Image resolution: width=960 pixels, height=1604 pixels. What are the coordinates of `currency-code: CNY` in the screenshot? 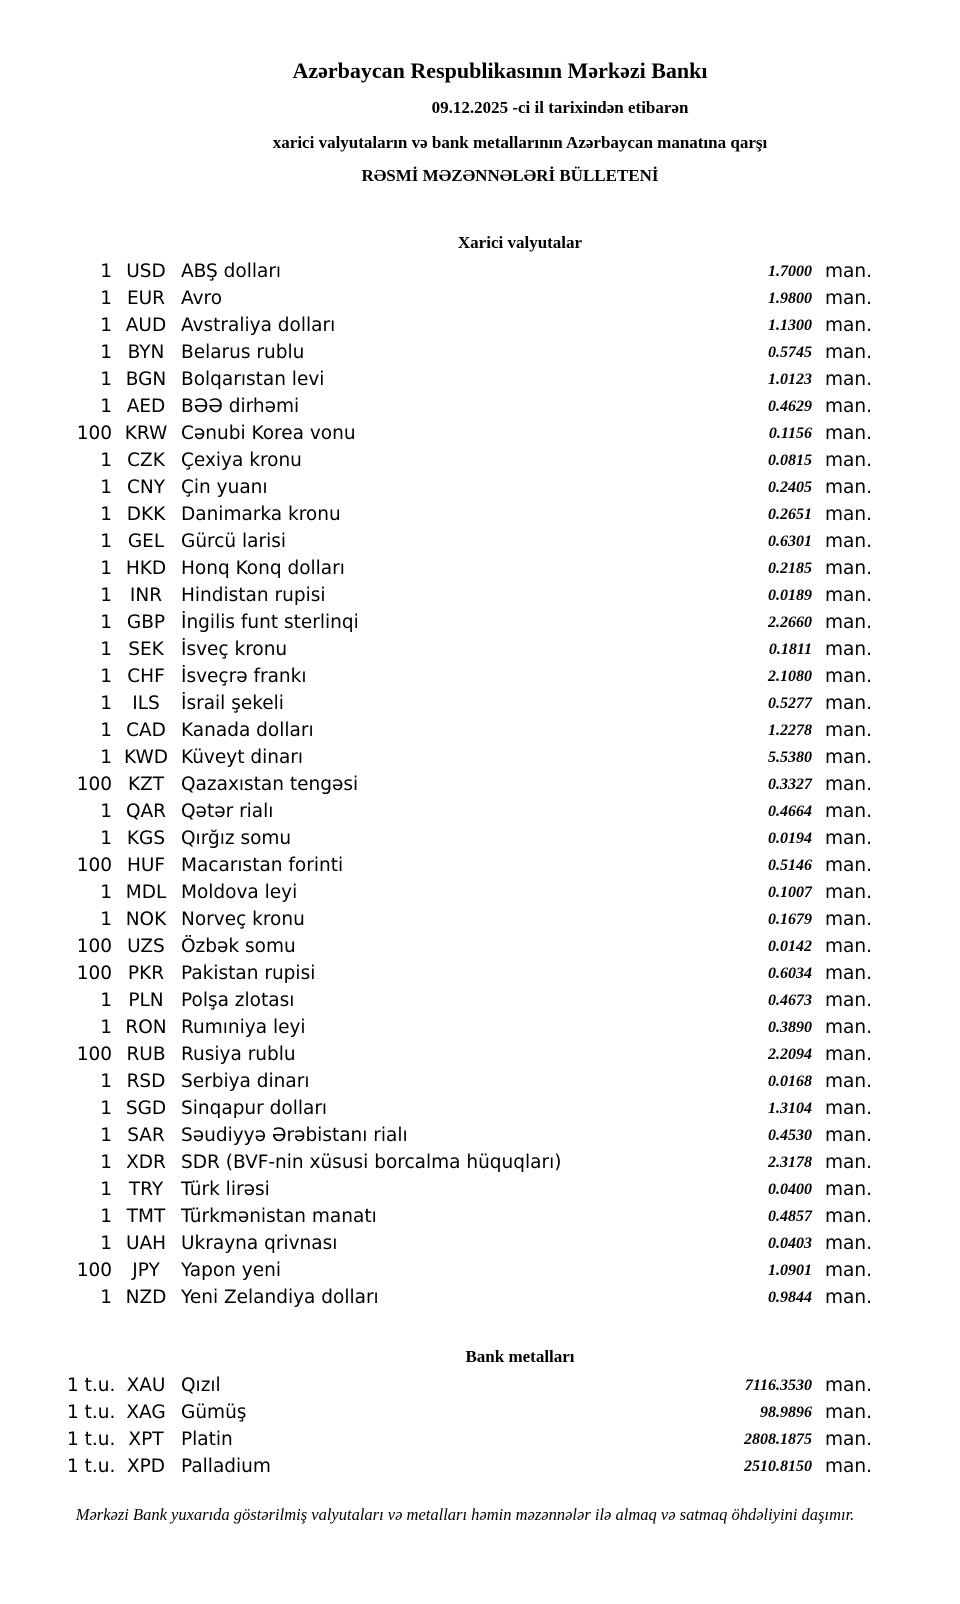 It's located at (146, 487).